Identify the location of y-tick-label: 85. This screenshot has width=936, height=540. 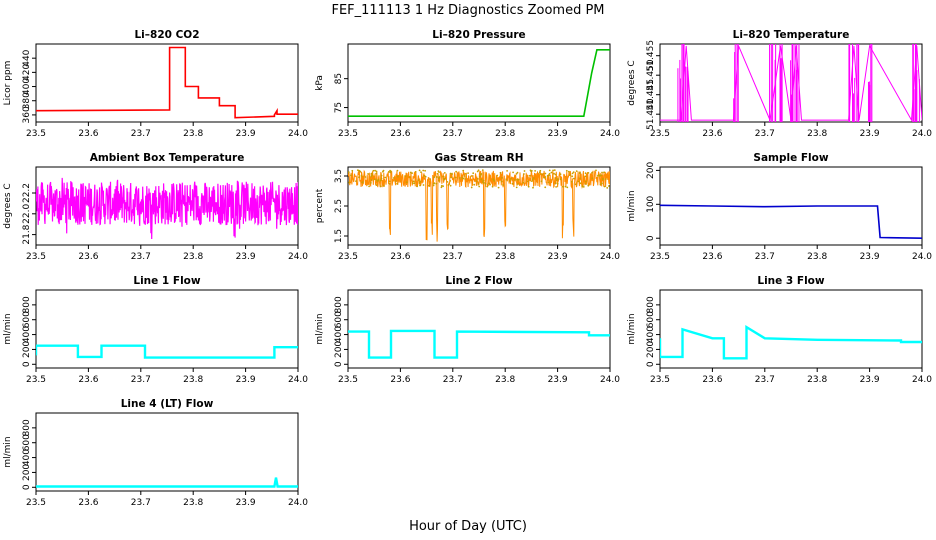
(339, 78).